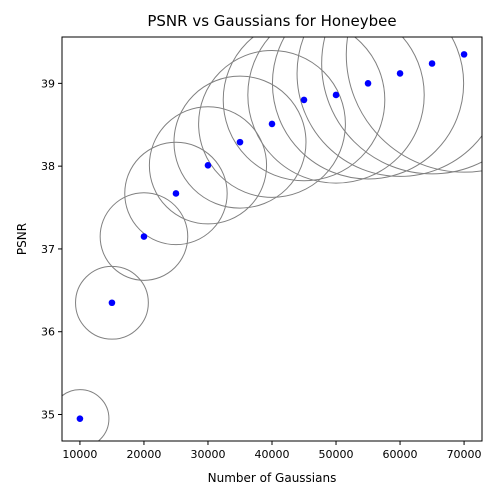 This screenshot has height=500, width=500. What do you see at coordinates (22, 239) in the screenshot?
I see `y-axis-label: PSNR` at bounding box center [22, 239].